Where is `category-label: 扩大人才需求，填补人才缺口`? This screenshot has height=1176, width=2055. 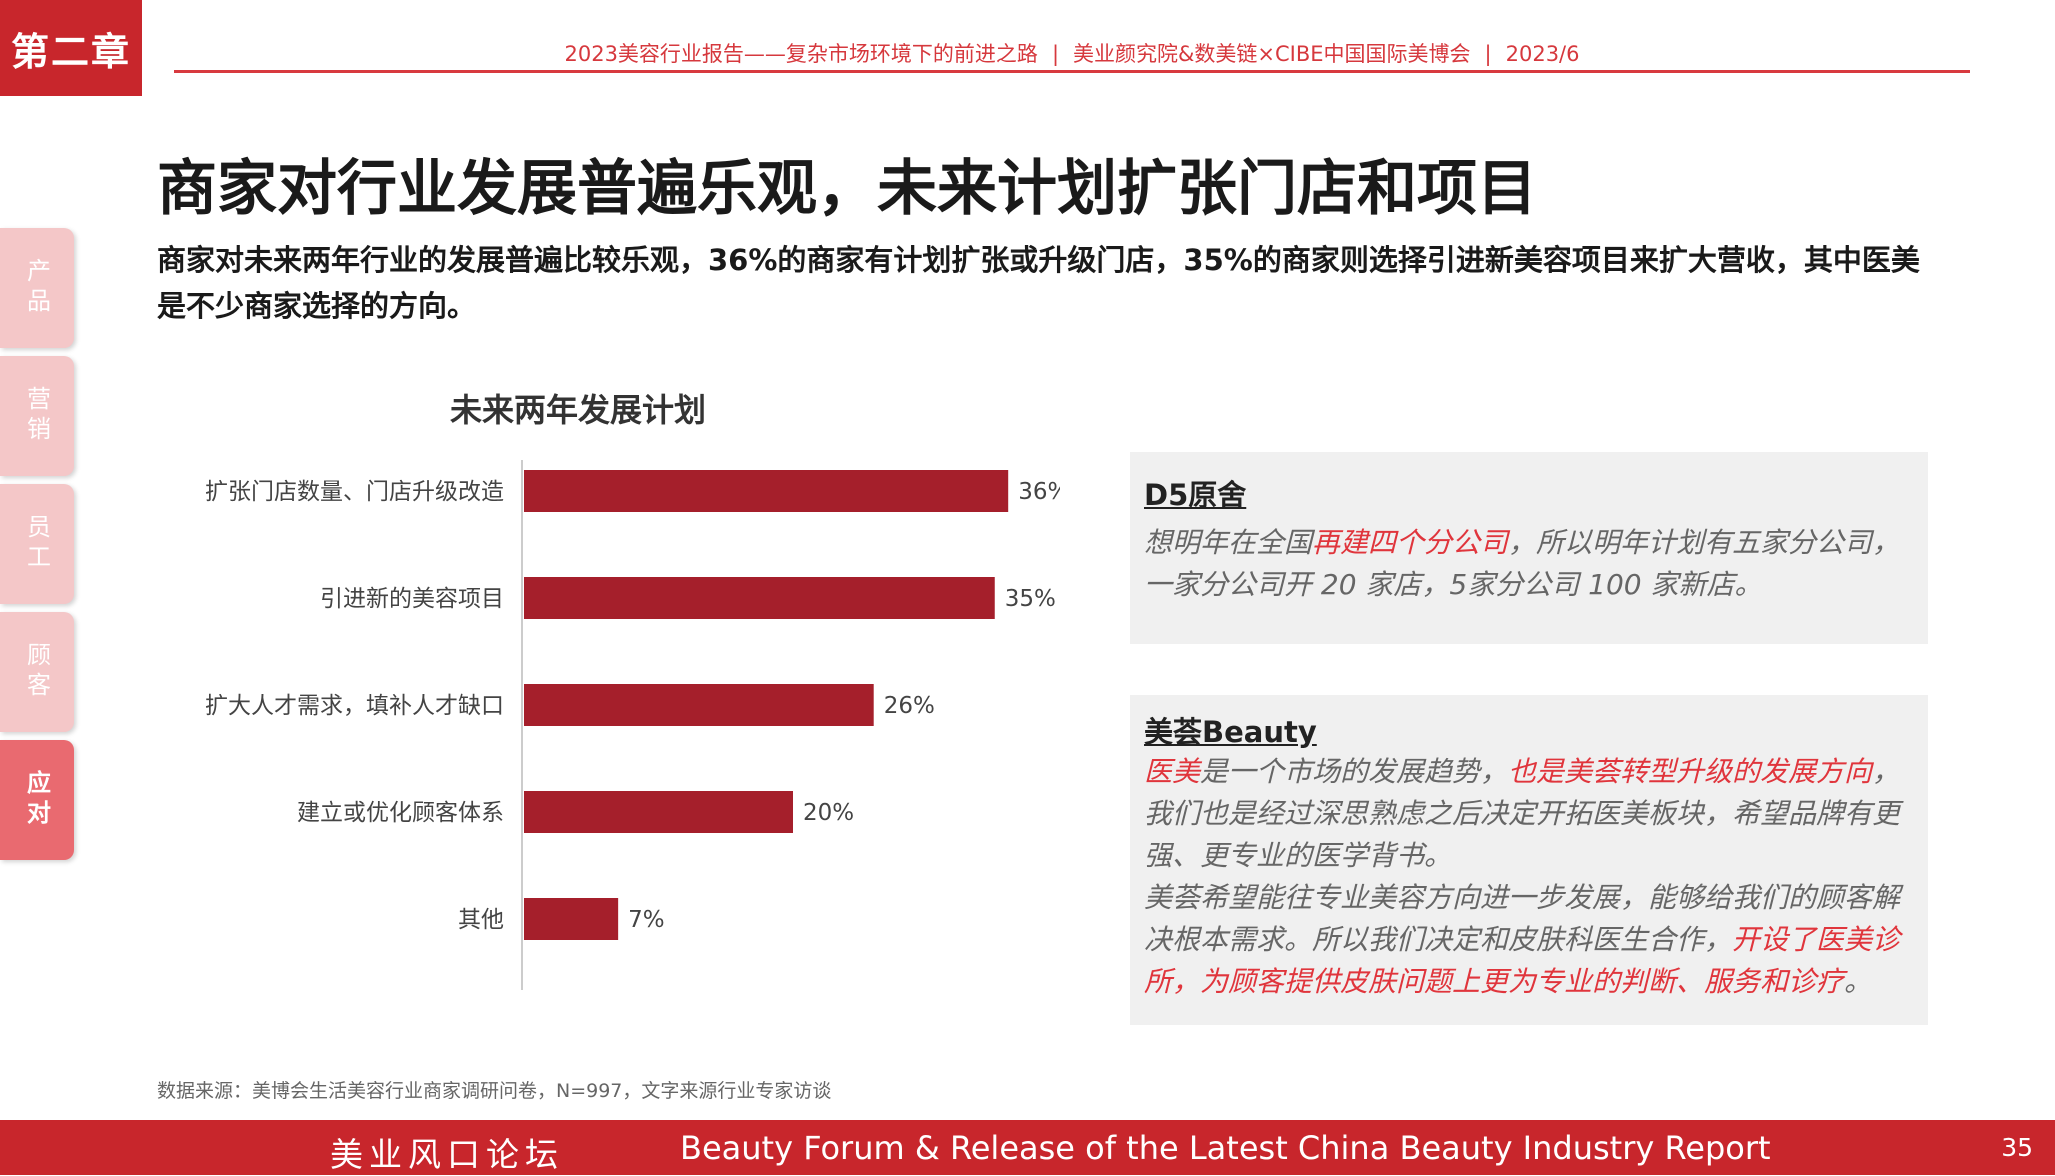 category-label: 扩大人才需求，填补人才缺口 is located at coordinates (354, 706).